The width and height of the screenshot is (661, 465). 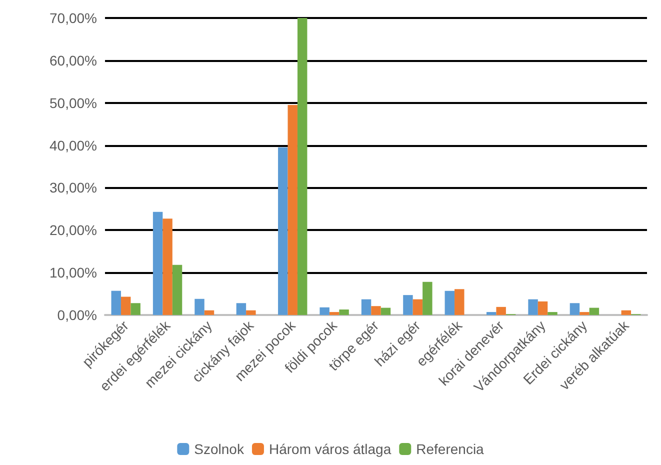 I want to click on y-tick-label: 50,00%, so click(x=73, y=102).